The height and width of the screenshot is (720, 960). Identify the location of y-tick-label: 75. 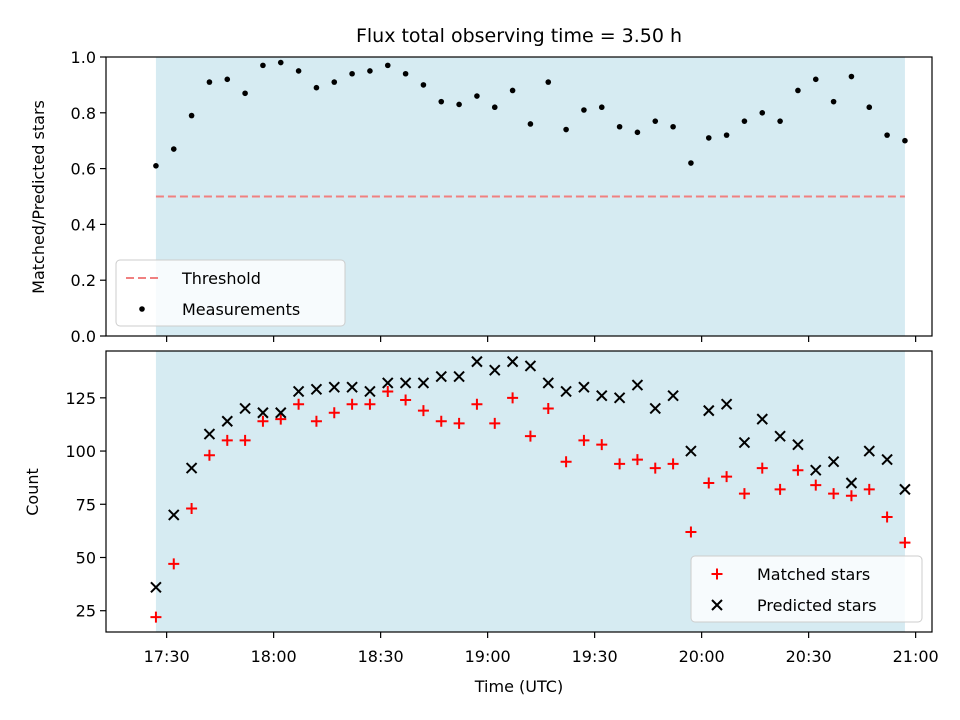
(86, 504).